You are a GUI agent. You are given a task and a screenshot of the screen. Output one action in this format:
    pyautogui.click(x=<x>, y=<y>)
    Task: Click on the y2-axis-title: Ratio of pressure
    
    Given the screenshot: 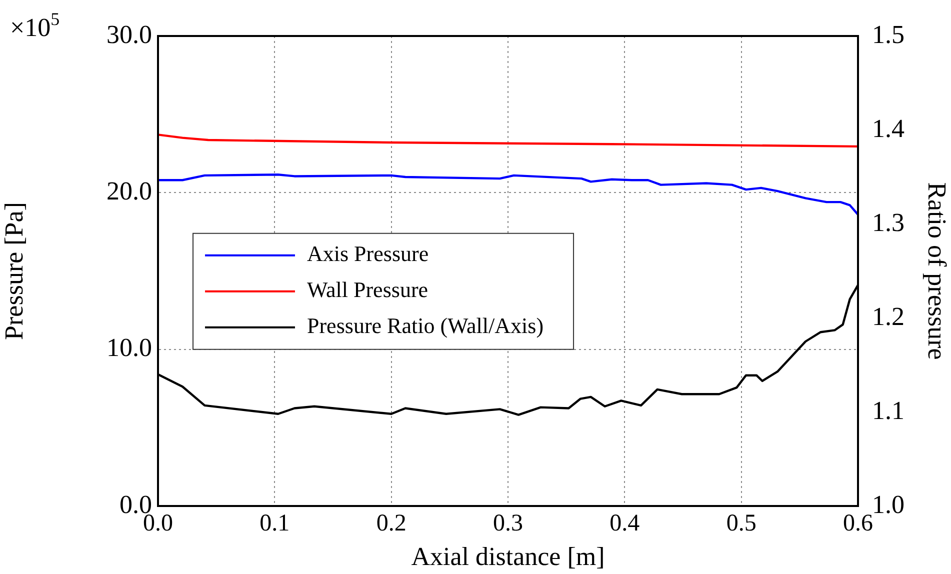 What is the action you would take?
    pyautogui.click(x=936, y=271)
    